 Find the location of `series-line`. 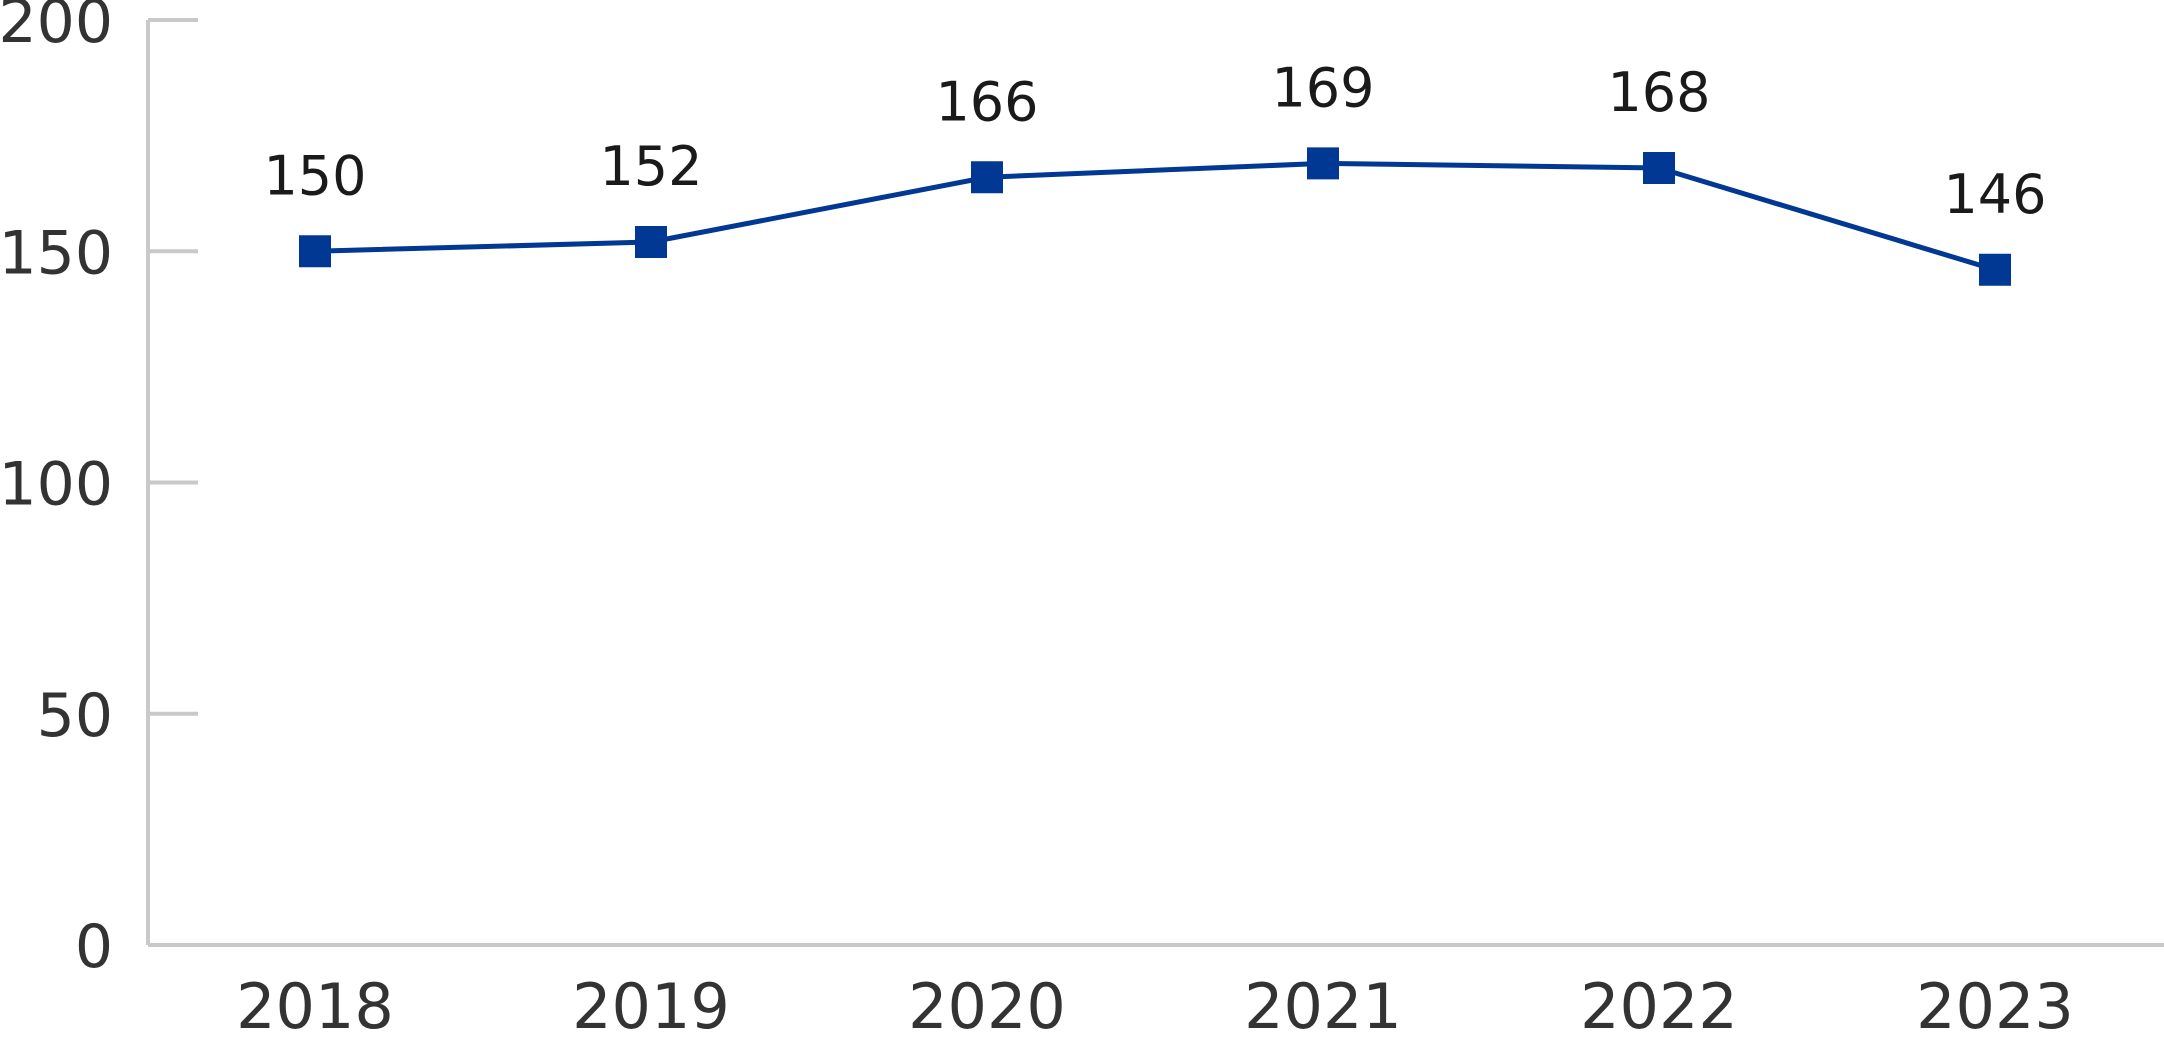

series-line is located at coordinates (1155, 216).